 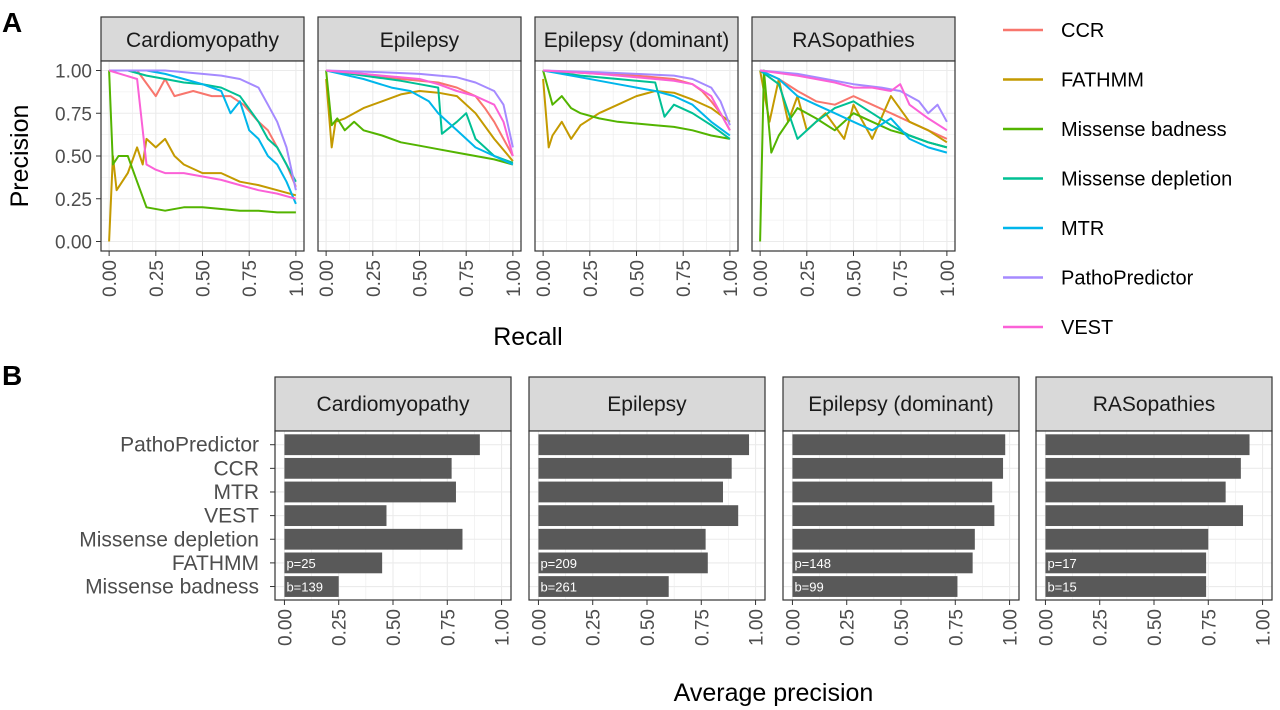 I want to click on legend-label: CCR, so click(x=1082, y=31).